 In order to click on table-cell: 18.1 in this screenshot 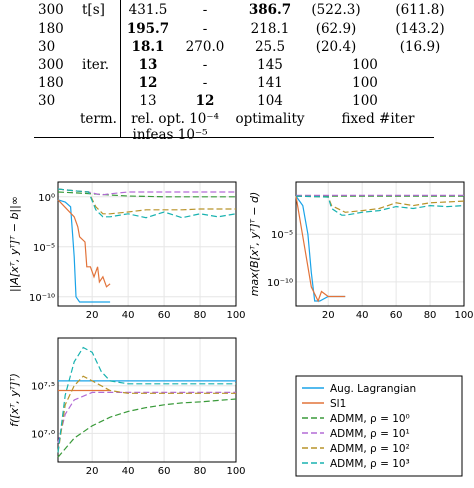, I will do `click(148, 47)`.